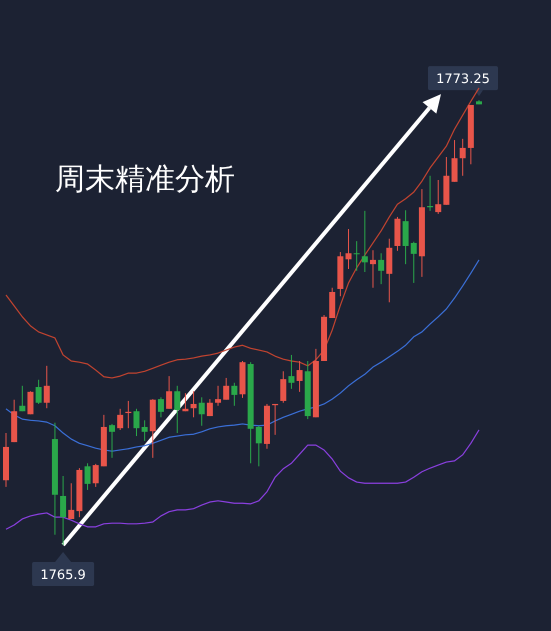 Image resolution: width=551 pixels, height=631 pixels. Describe the element at coordinates (463, 80) in the screenshot. I see `text: 1773.25` at that location.